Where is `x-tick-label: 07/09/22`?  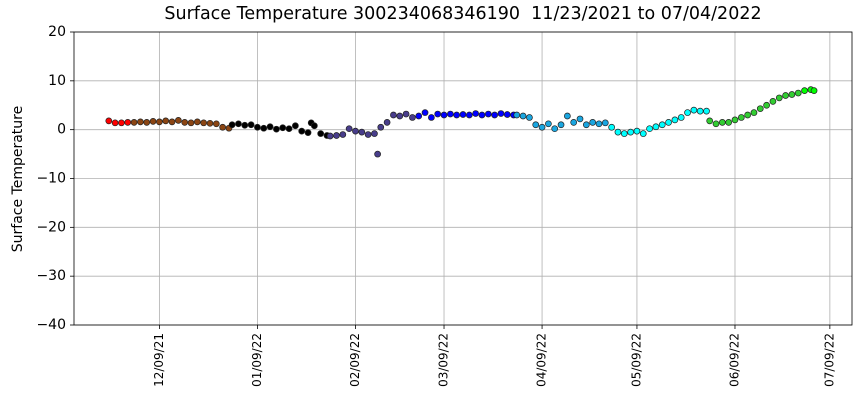 x-tick-label: 07/09/22 is located at coordinates (829, 360).